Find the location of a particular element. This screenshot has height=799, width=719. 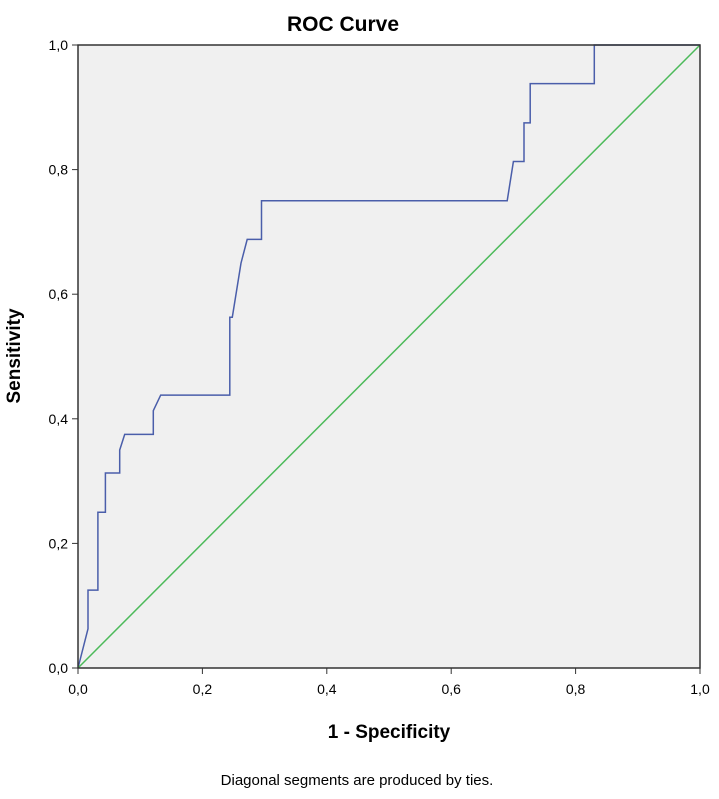

y-tick-label: 0,8 is located at coordinates (59, 170).